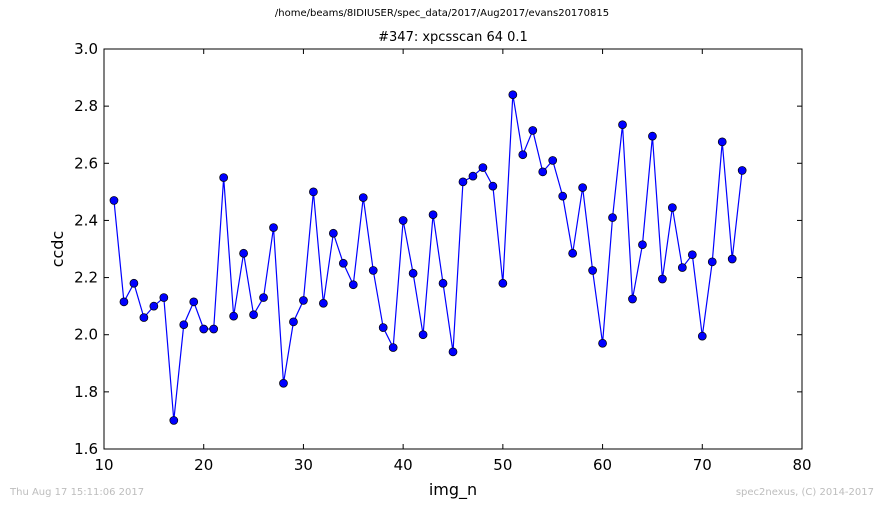 The image size is (884, 509). Describe the element at coordinates (86, 392) in the screenshot. I see `y-tick-label: 1.8` at that location.